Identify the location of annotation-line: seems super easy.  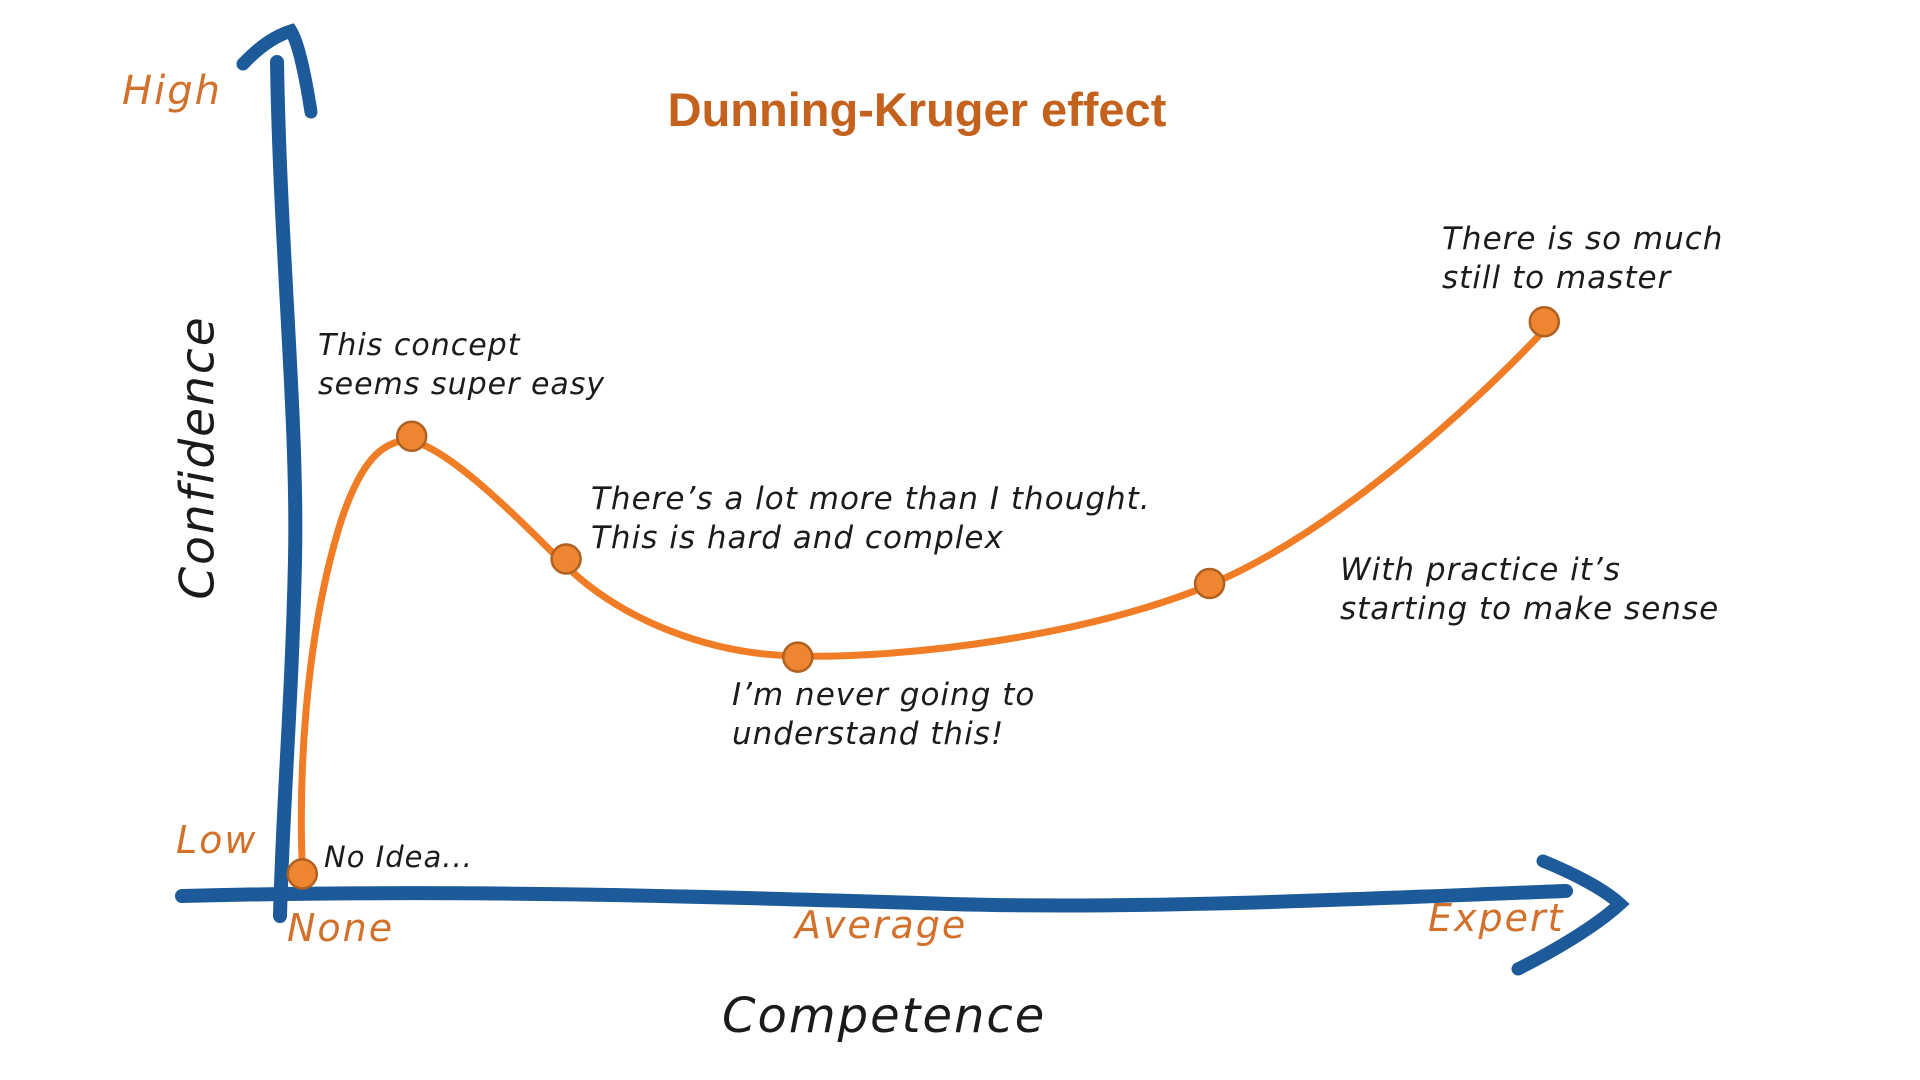
(462, 384).